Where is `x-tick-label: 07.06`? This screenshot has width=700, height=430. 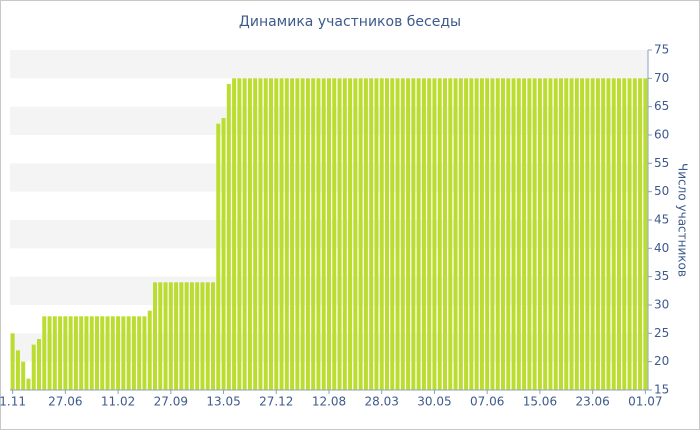
x-tick-label: 07.06 is located at coordinates (487, 402).